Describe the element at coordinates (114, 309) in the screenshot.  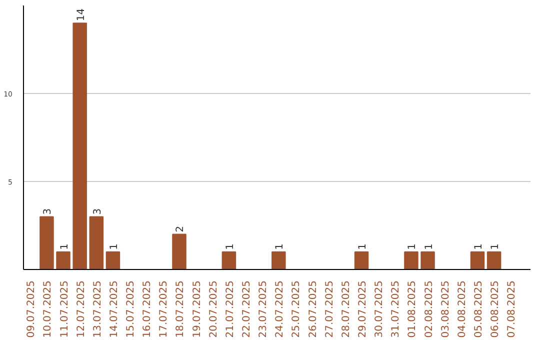
I see `x-tick-label: 14.07.2025` at that location.